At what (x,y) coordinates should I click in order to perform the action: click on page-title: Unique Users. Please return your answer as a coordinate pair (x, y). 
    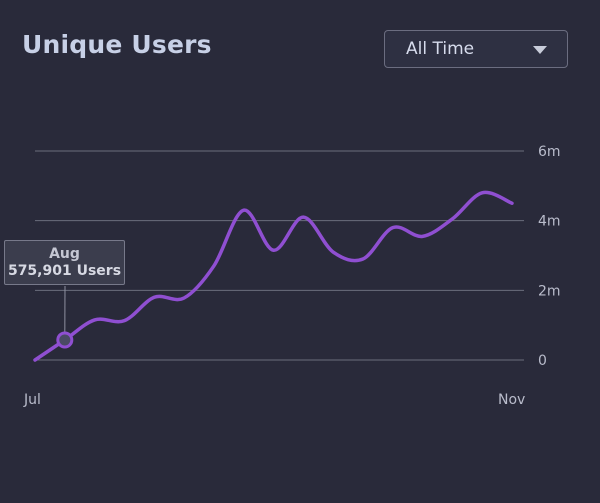
    Looking at the image, I should click on (117, 44).